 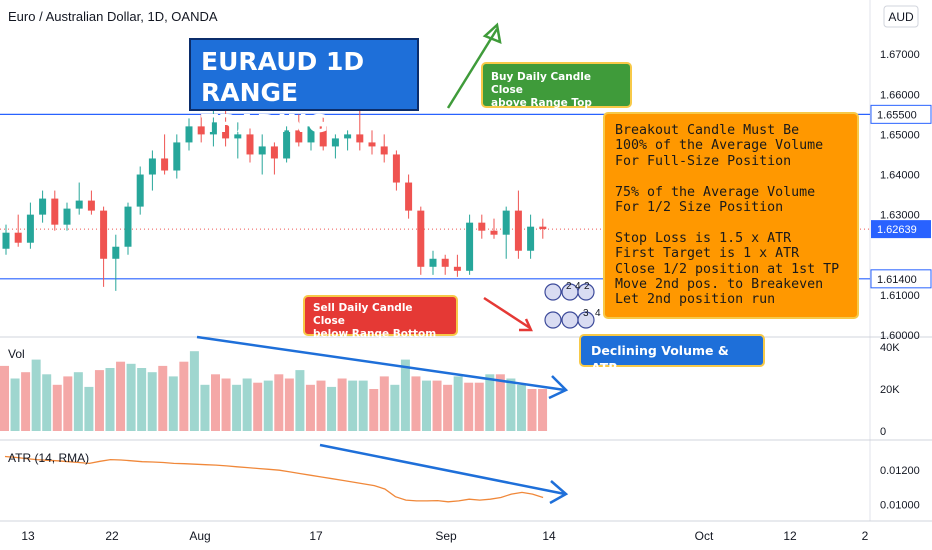 I want to click on time-tick-label: 17, so click(x=316, y=536).